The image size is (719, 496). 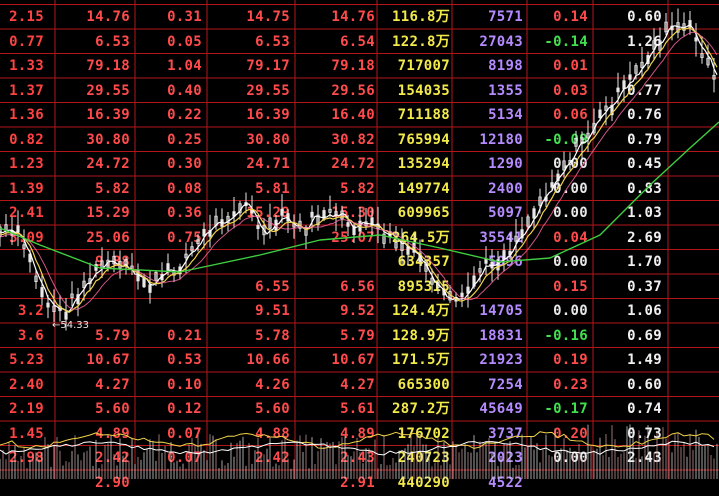 What do you see at coordinates (353, 237) in the screenshot?
I see `quote-cell: 25.07` at bounding box center [353, 237].